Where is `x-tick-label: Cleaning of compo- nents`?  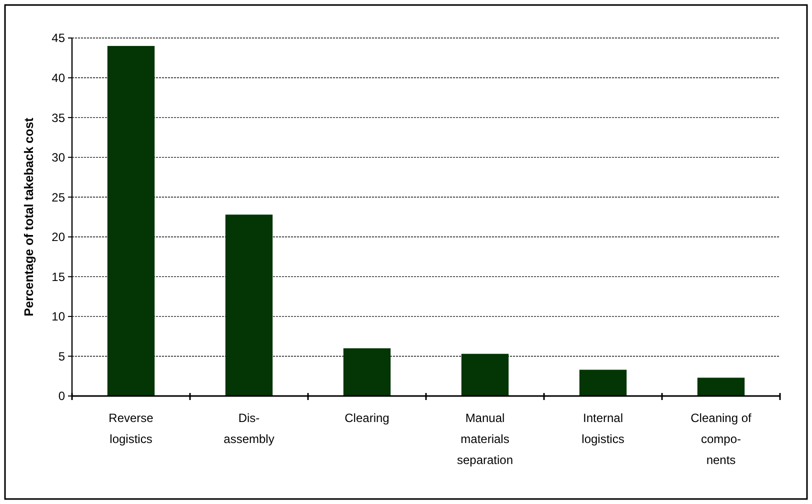
x-tick-label: Cleaning of compo- nents is located at coordinates (721, 439).